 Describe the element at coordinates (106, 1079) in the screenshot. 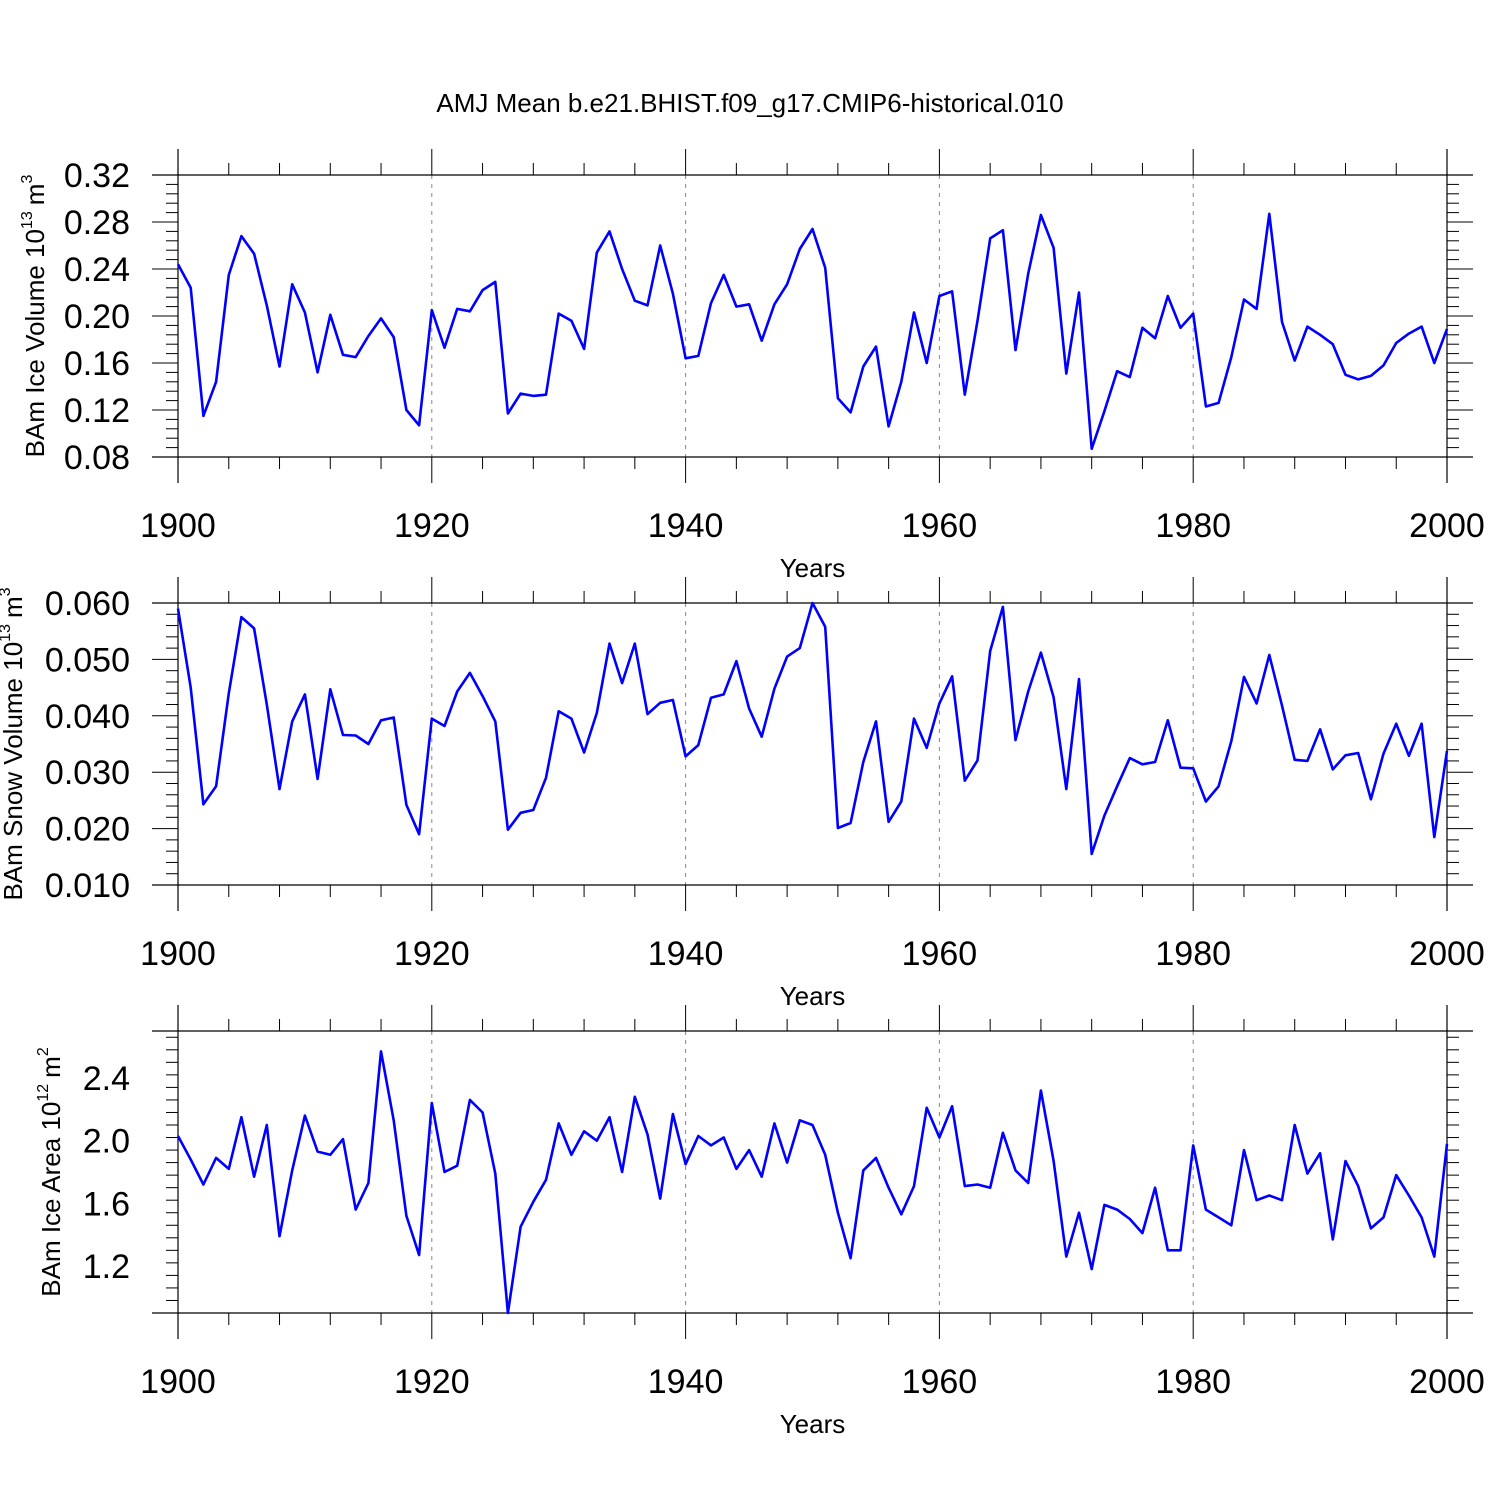

I see `y-tick-label: 2.4` at that location.